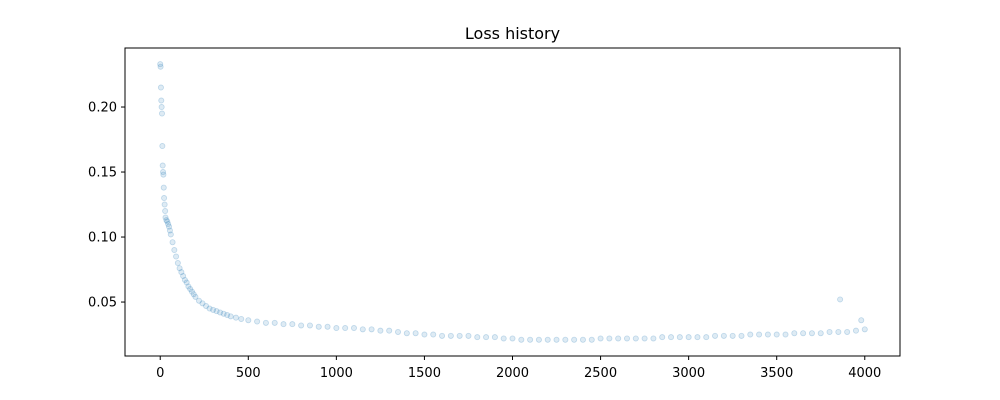  Describe the element at coordinates (102, 238) in the screenshot. I see `y-tick-label: 0.10` at that location.